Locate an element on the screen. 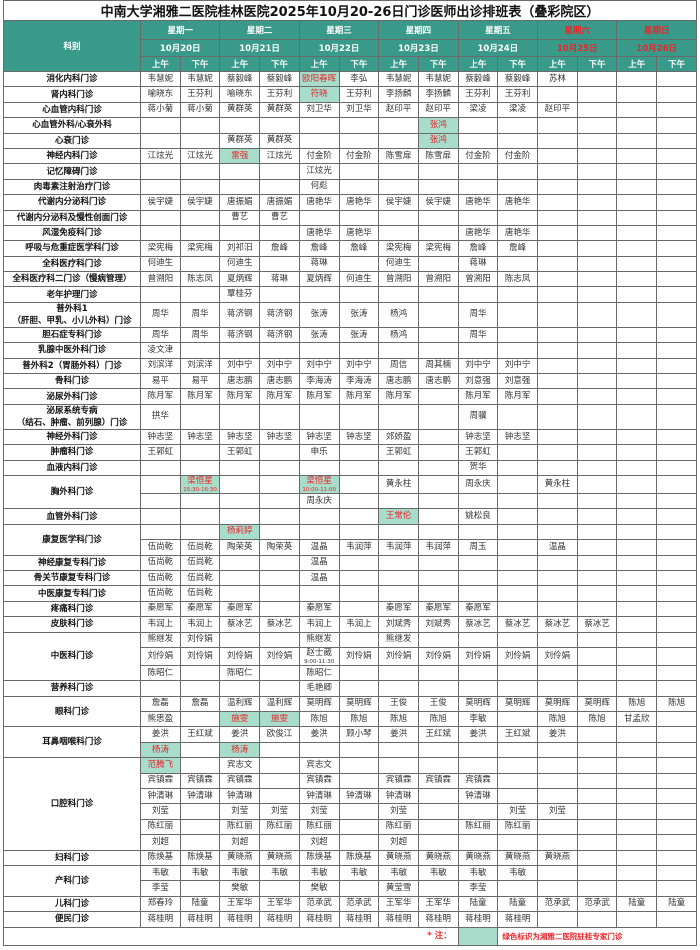 This screenshot has width=700, height=950. doctor-name: 詹峰 is located at coordinates (319, 247).